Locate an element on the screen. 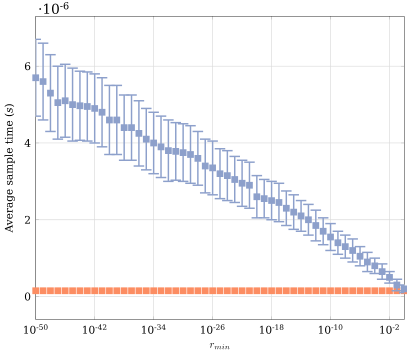 Image resolution: width=407 pixels, height=354 pixels. x-tick-label: 10$^{-18}$ is located at coordinates (272, 329).